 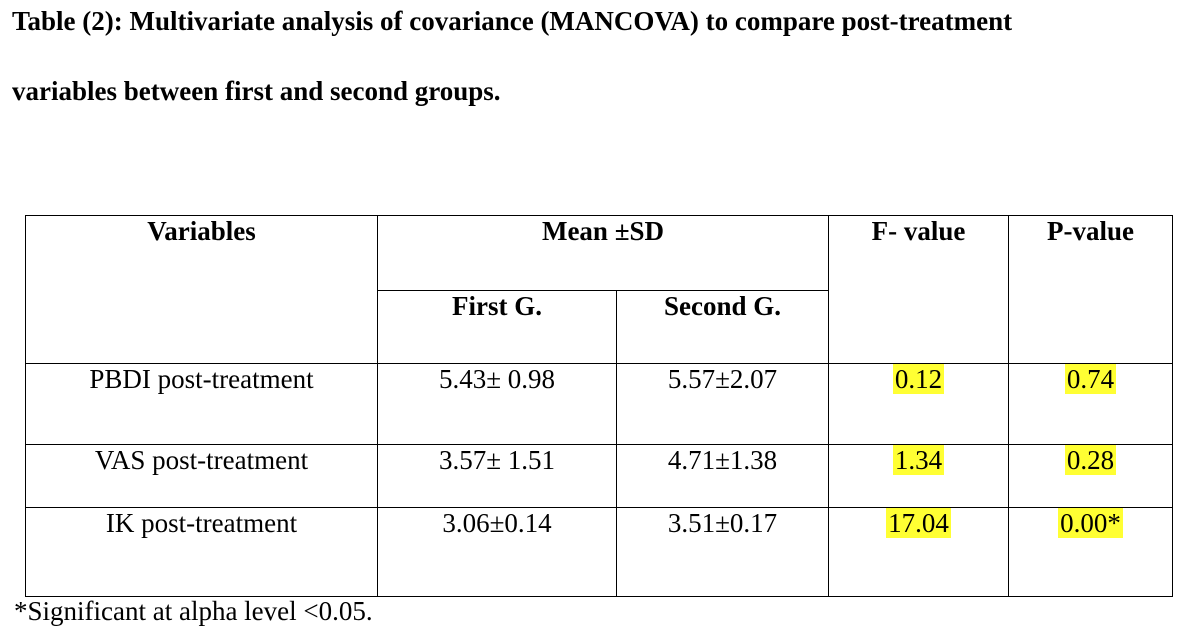 What do you see at coordinates (201, 552) in the screenshot?
I see `cell-variable: IK post-treatment` at bounding box center [201, 552].